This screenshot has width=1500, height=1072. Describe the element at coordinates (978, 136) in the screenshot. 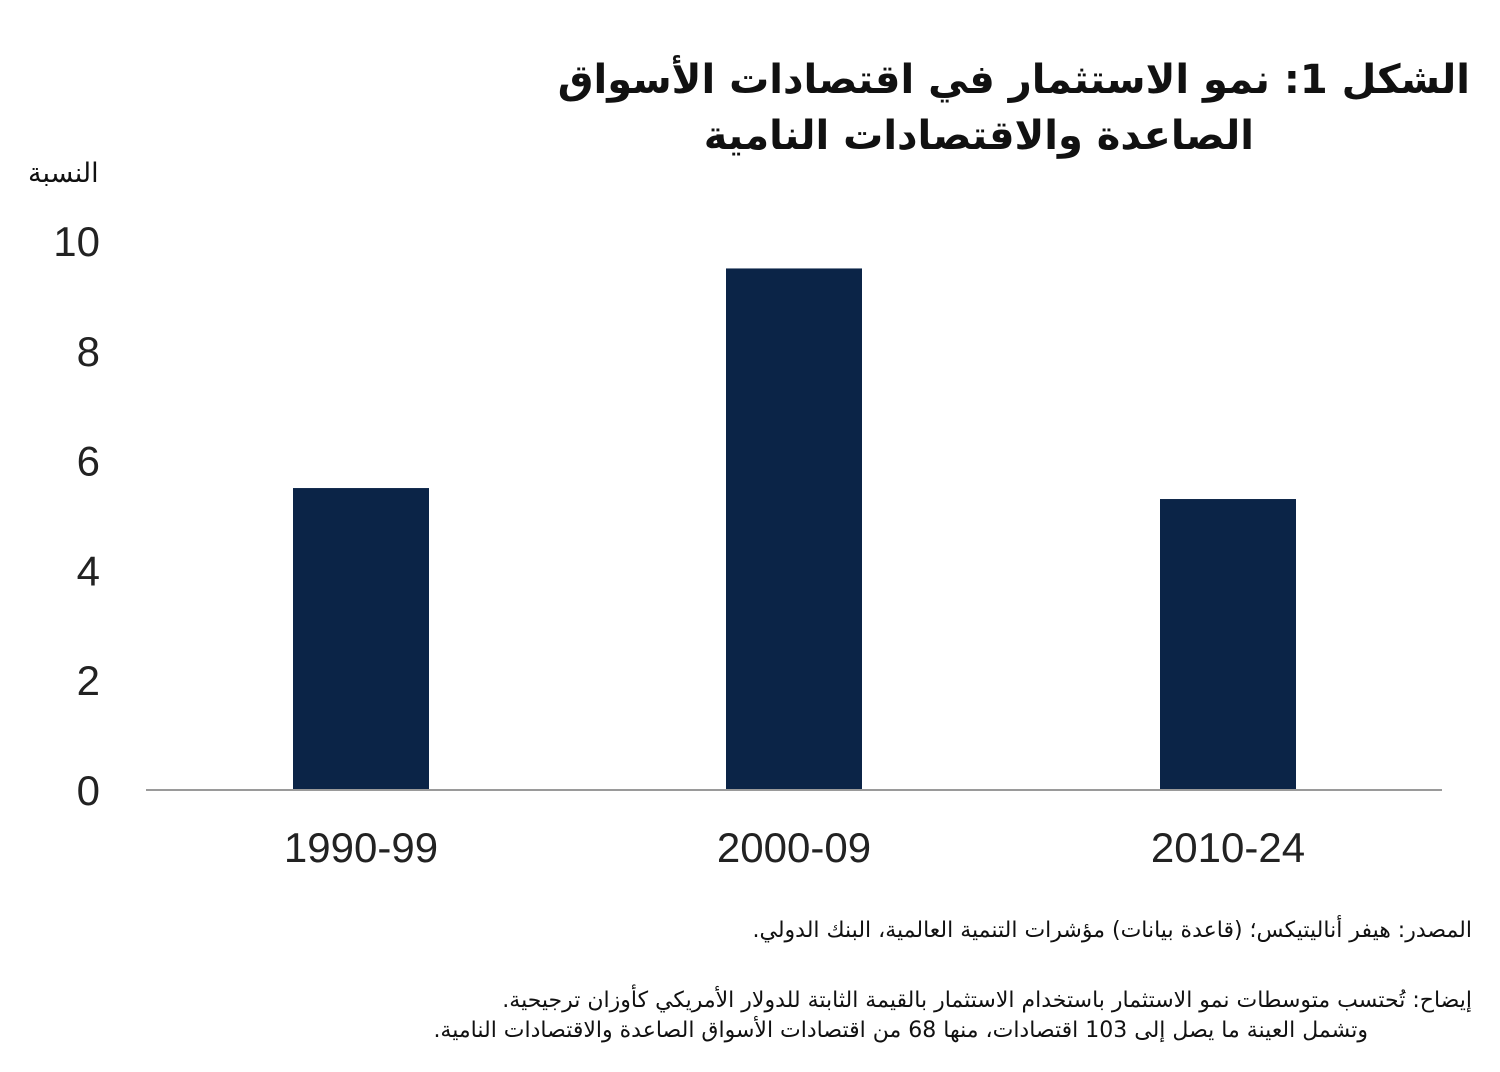

I see `title-line-2: الصاعدة والاقتصادات النامية` at that location.